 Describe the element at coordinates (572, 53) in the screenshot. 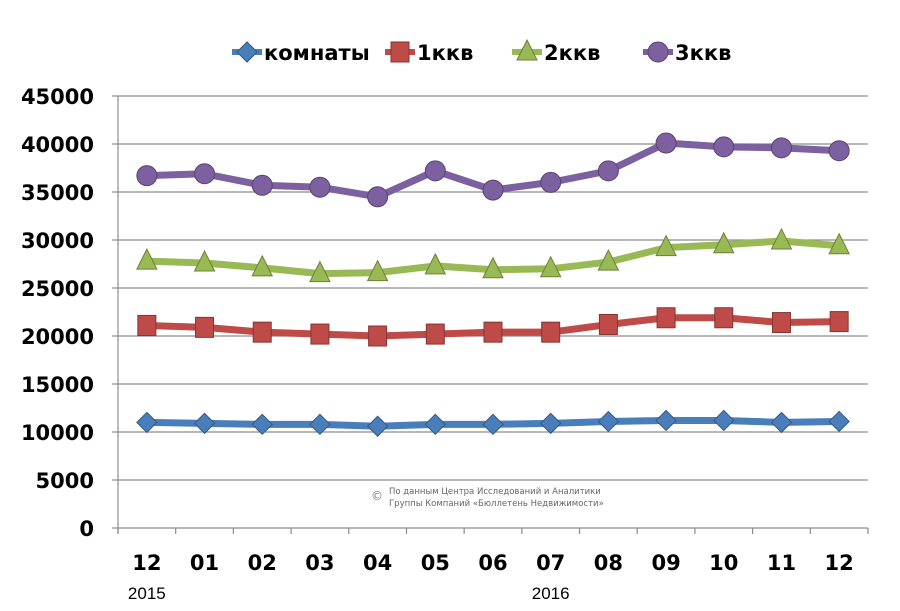

I see `legend-label: 2ккв` at that location.